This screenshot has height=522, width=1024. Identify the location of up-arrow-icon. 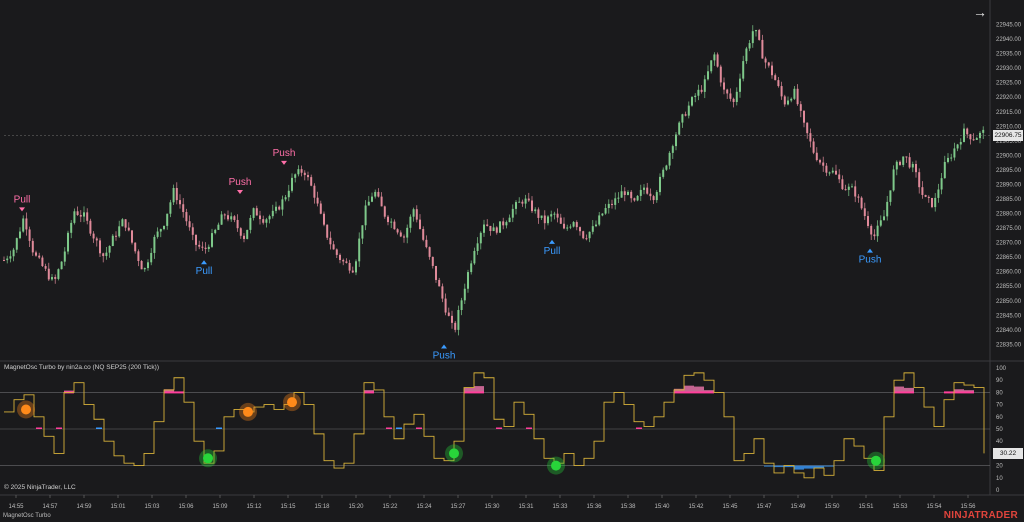
(204, 262).